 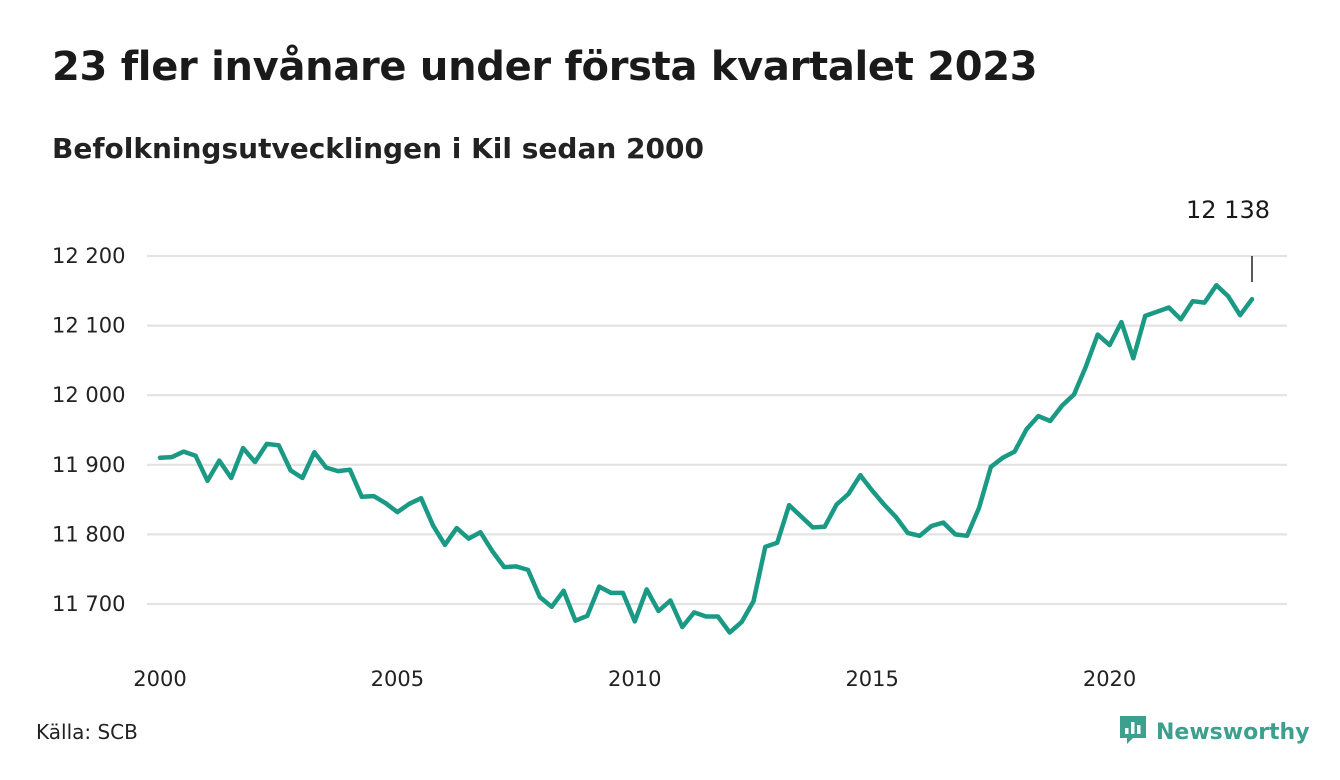 What do you see at coordinates (397, 679) in the screenshot?
I see `x-tick-label: 2005` at bounding box center [397, 679].